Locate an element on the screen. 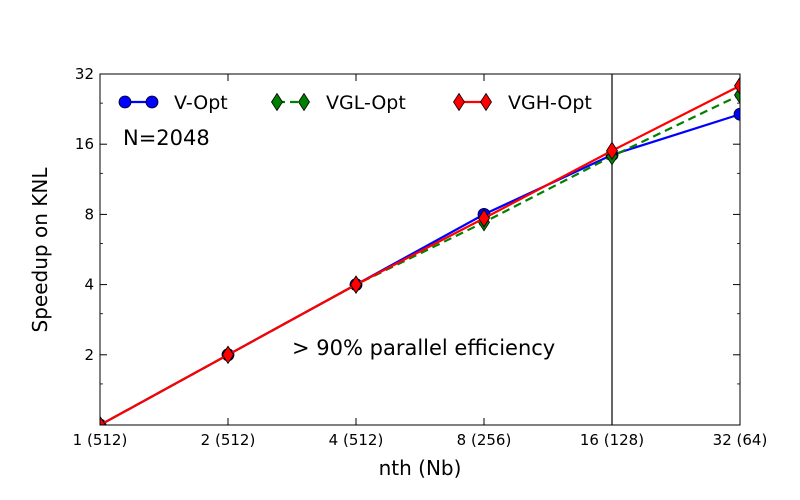 Image resolution: width=800 pixels, height=500 pixels. x-tick-label: 1 (512) is located at coordinates (100, 440).